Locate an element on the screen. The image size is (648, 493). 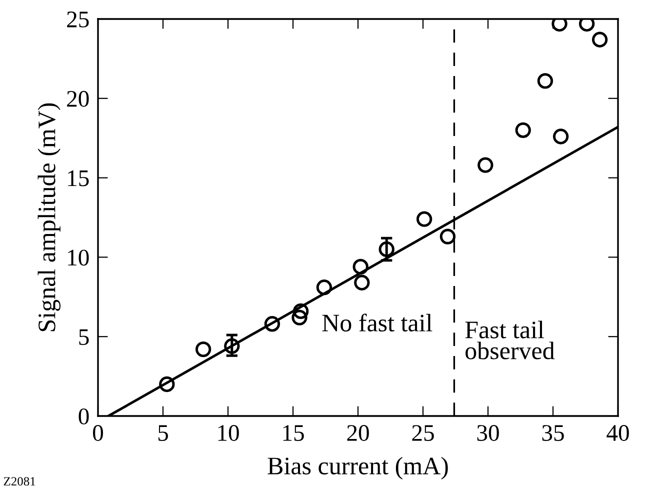
y-tick-label: 10 is located at coordinates (78, 258).